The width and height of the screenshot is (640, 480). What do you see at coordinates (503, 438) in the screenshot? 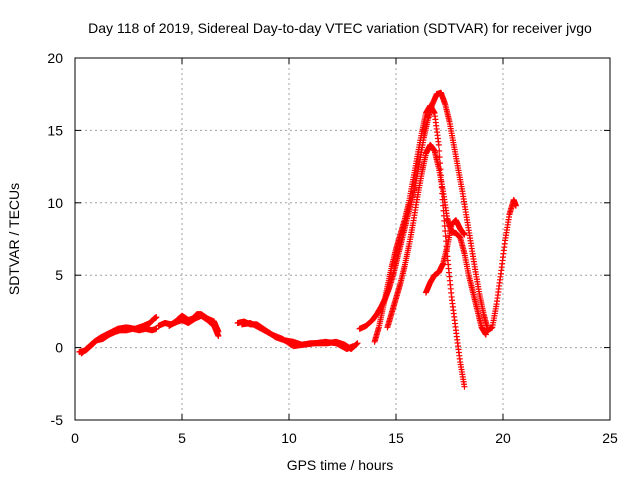
I see `x-tick-label: 20` at bounding box center [503, 438].